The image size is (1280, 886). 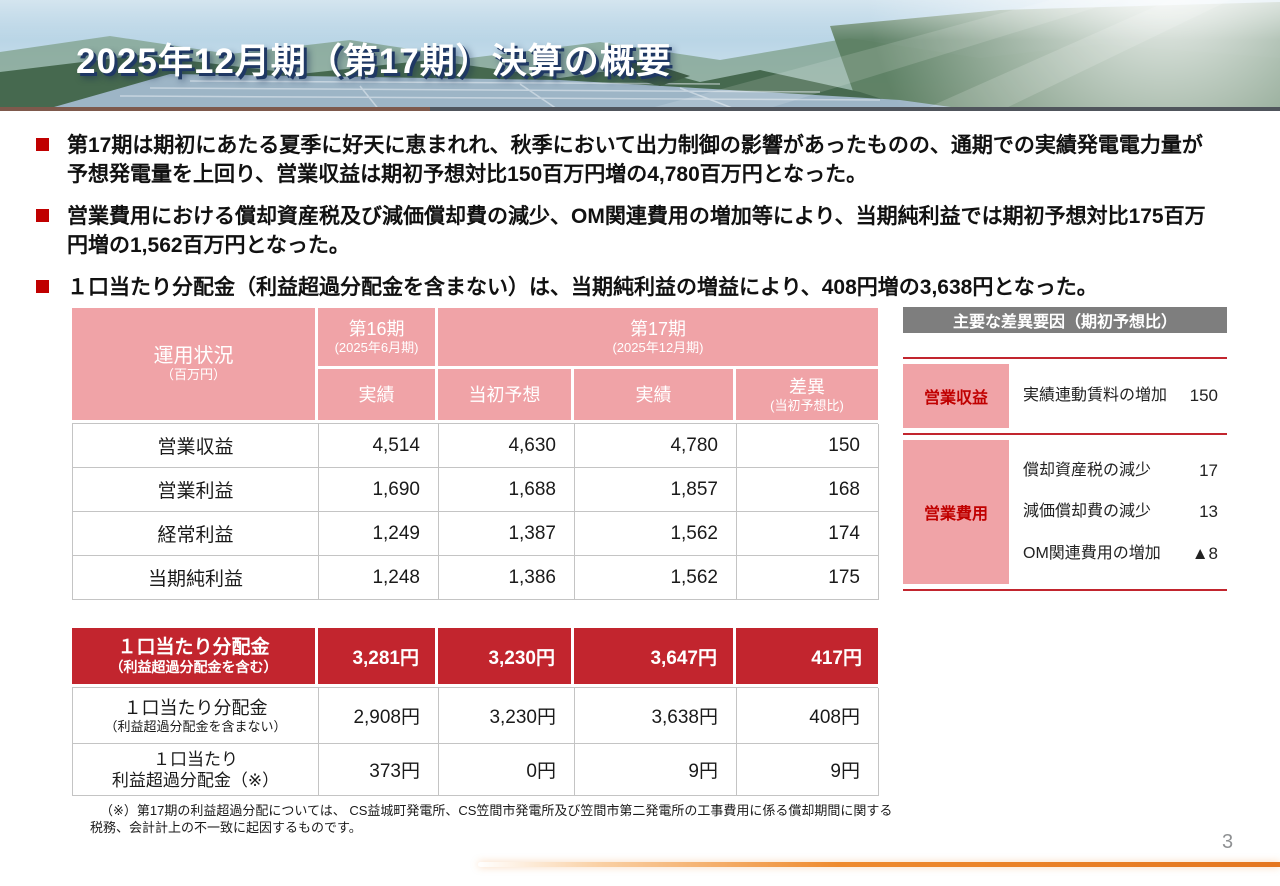 I want to click on table-cell: 4,514, so click(x=379, y=446).